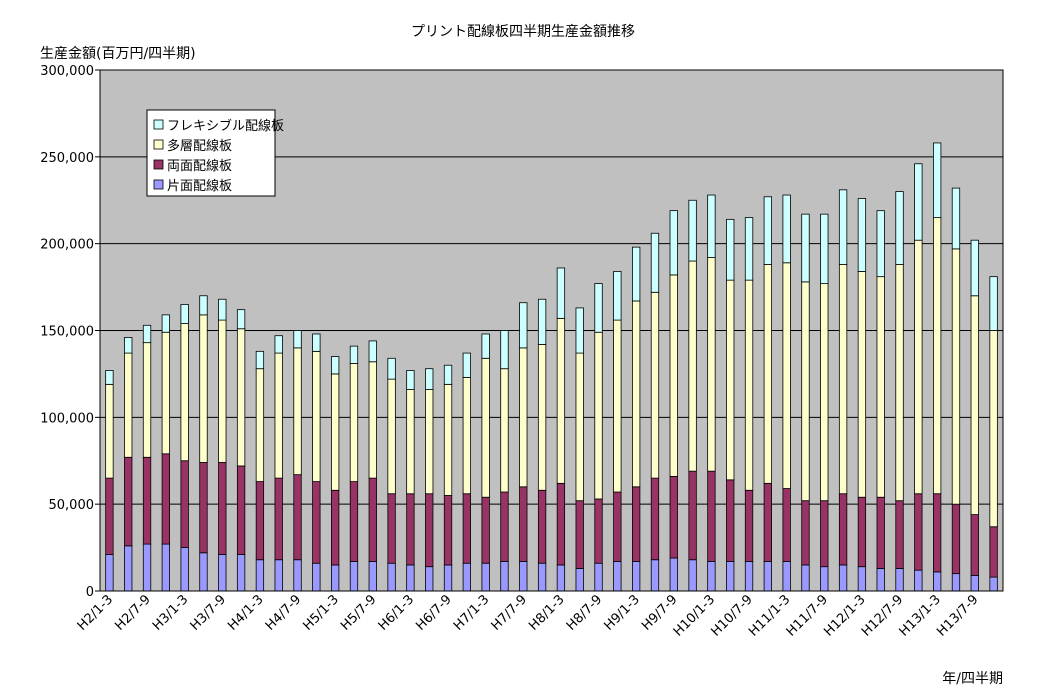 The width and height of the screenshot is (1046, 698). What do you see at coordinates (72, 505) in the screenshot?
I see `y-tick-label: 50,000` at bounding box center [72, 505].